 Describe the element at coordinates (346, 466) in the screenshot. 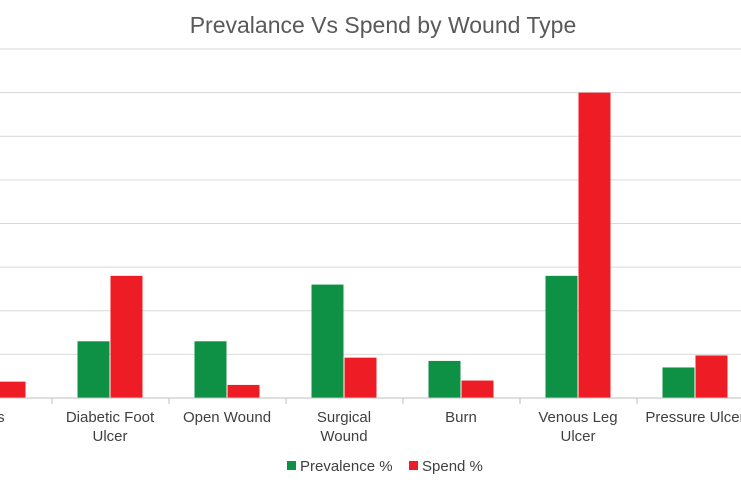

I see `prevalence-legend-label: Prevalence %` at that location.